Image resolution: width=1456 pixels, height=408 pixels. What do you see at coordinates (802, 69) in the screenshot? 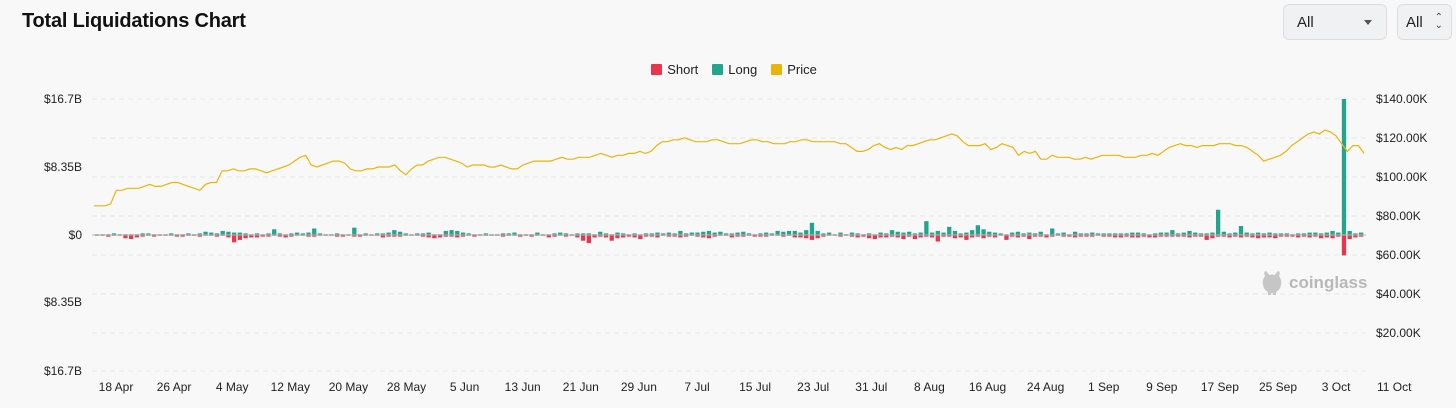
I see `legend-label-price: Price` at bounding box center [802, 69].